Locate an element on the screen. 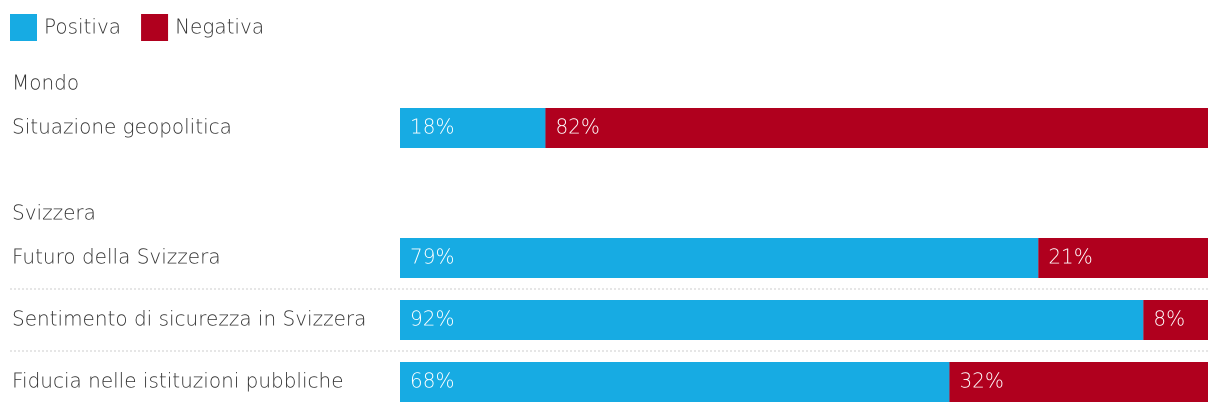 The image size is (1220, 414). category-label: Fiducia nelle istituzioni pubbliche is located at coordinates (178, 381).